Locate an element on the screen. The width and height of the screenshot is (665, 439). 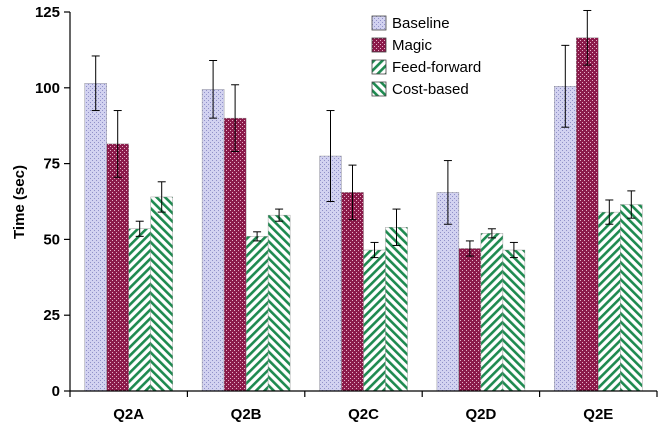
y-axis-title: Time (sec) is located at coordinates (19, 202).